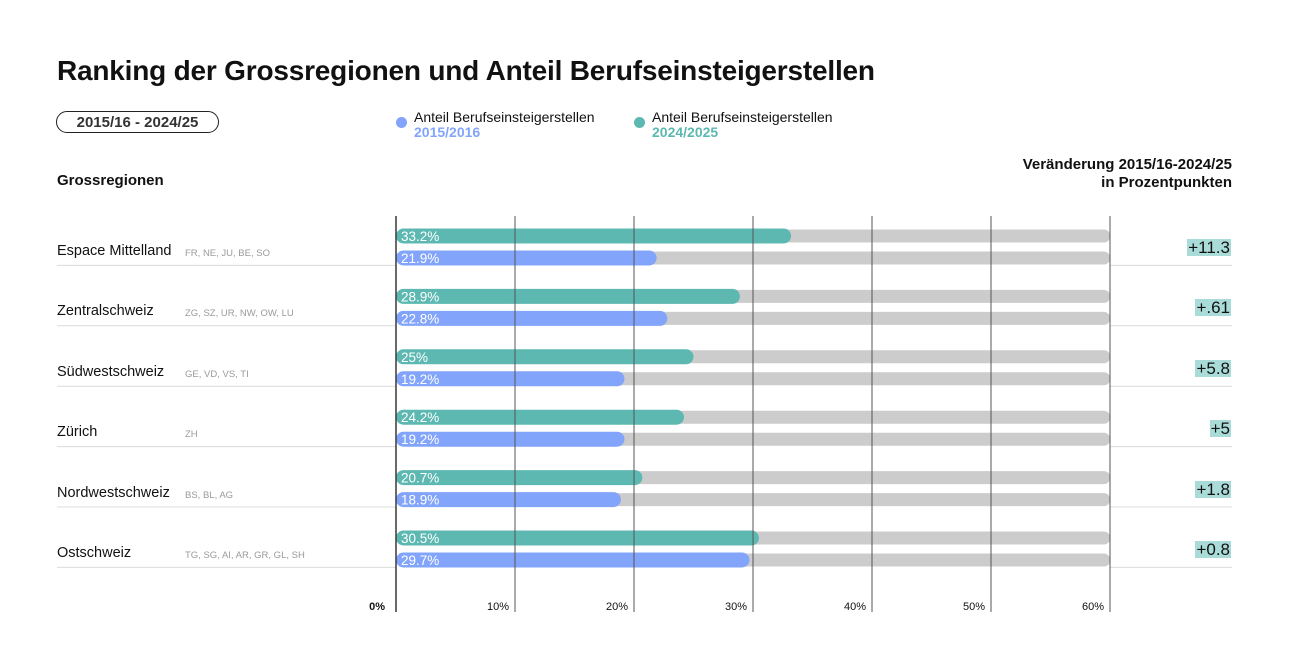 This screenshot has height=668, width=1289. Describe the element at coordinates (1213, 308) in the screenshot. I see `change-value-badge: +.61` at that location.